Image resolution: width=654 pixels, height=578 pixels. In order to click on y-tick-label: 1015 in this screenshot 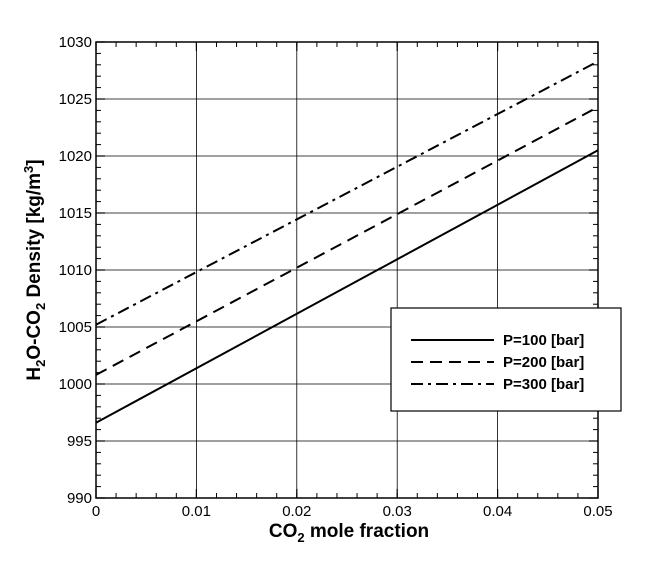, I will do `click(75, 213)`.